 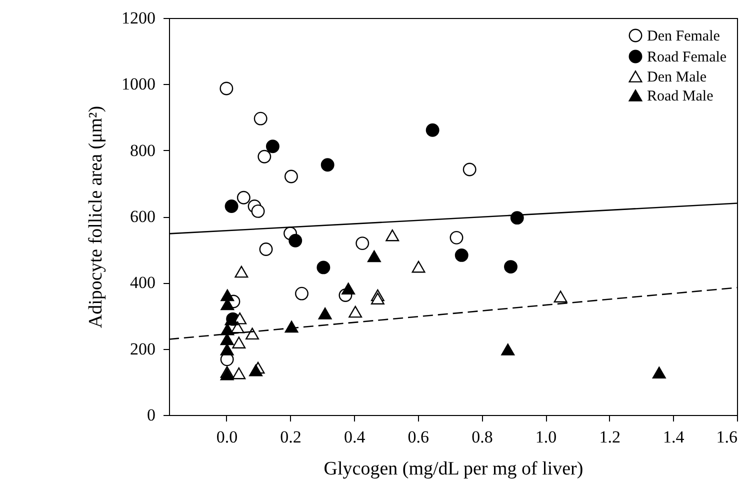 What do you see at coordinates (683, 36) in the screenshot?
I see `legend-label: Den Female` at bounding box center [683, 36].